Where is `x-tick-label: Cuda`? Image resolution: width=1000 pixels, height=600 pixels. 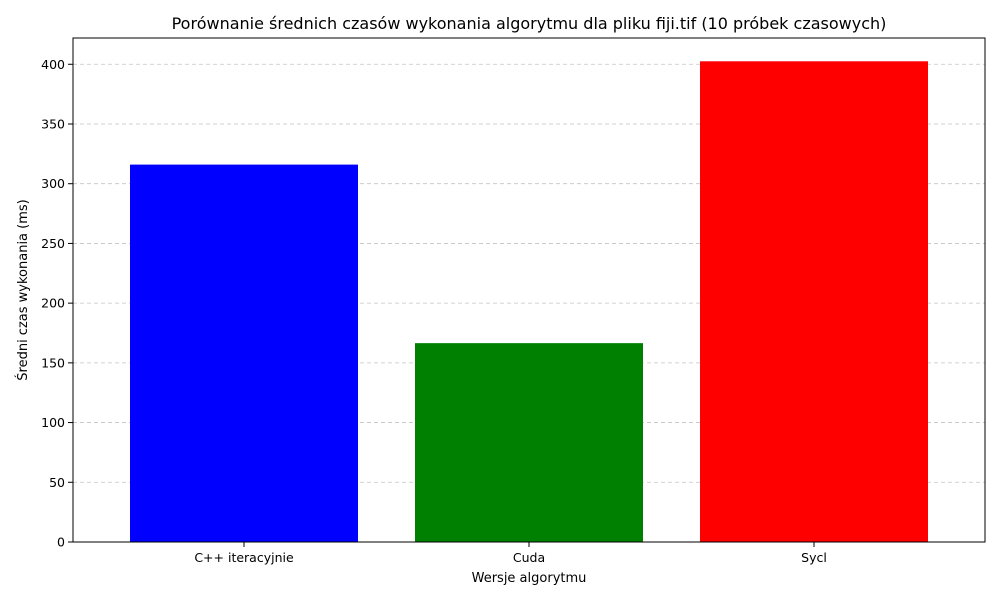 x-tick-label: Cuda is located at coordinates (529, 557).